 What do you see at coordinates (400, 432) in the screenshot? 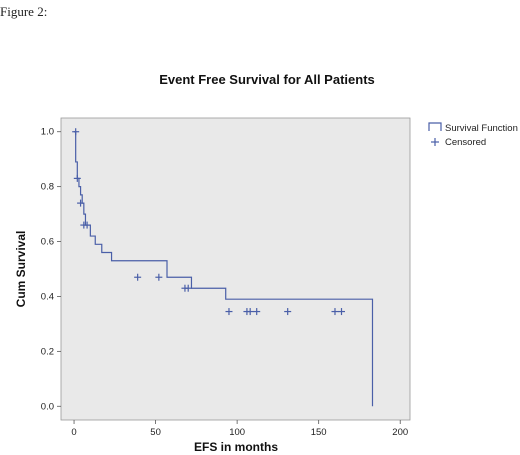
I see `x-tick-label: 200` at bounding box center [400, 432].